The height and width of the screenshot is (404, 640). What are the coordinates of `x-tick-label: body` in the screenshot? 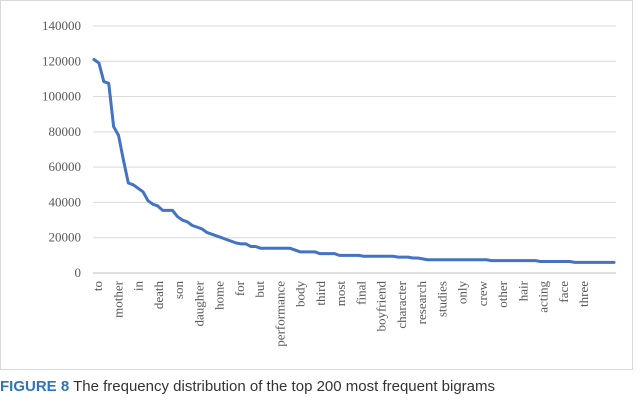 It's located at (300, 294).